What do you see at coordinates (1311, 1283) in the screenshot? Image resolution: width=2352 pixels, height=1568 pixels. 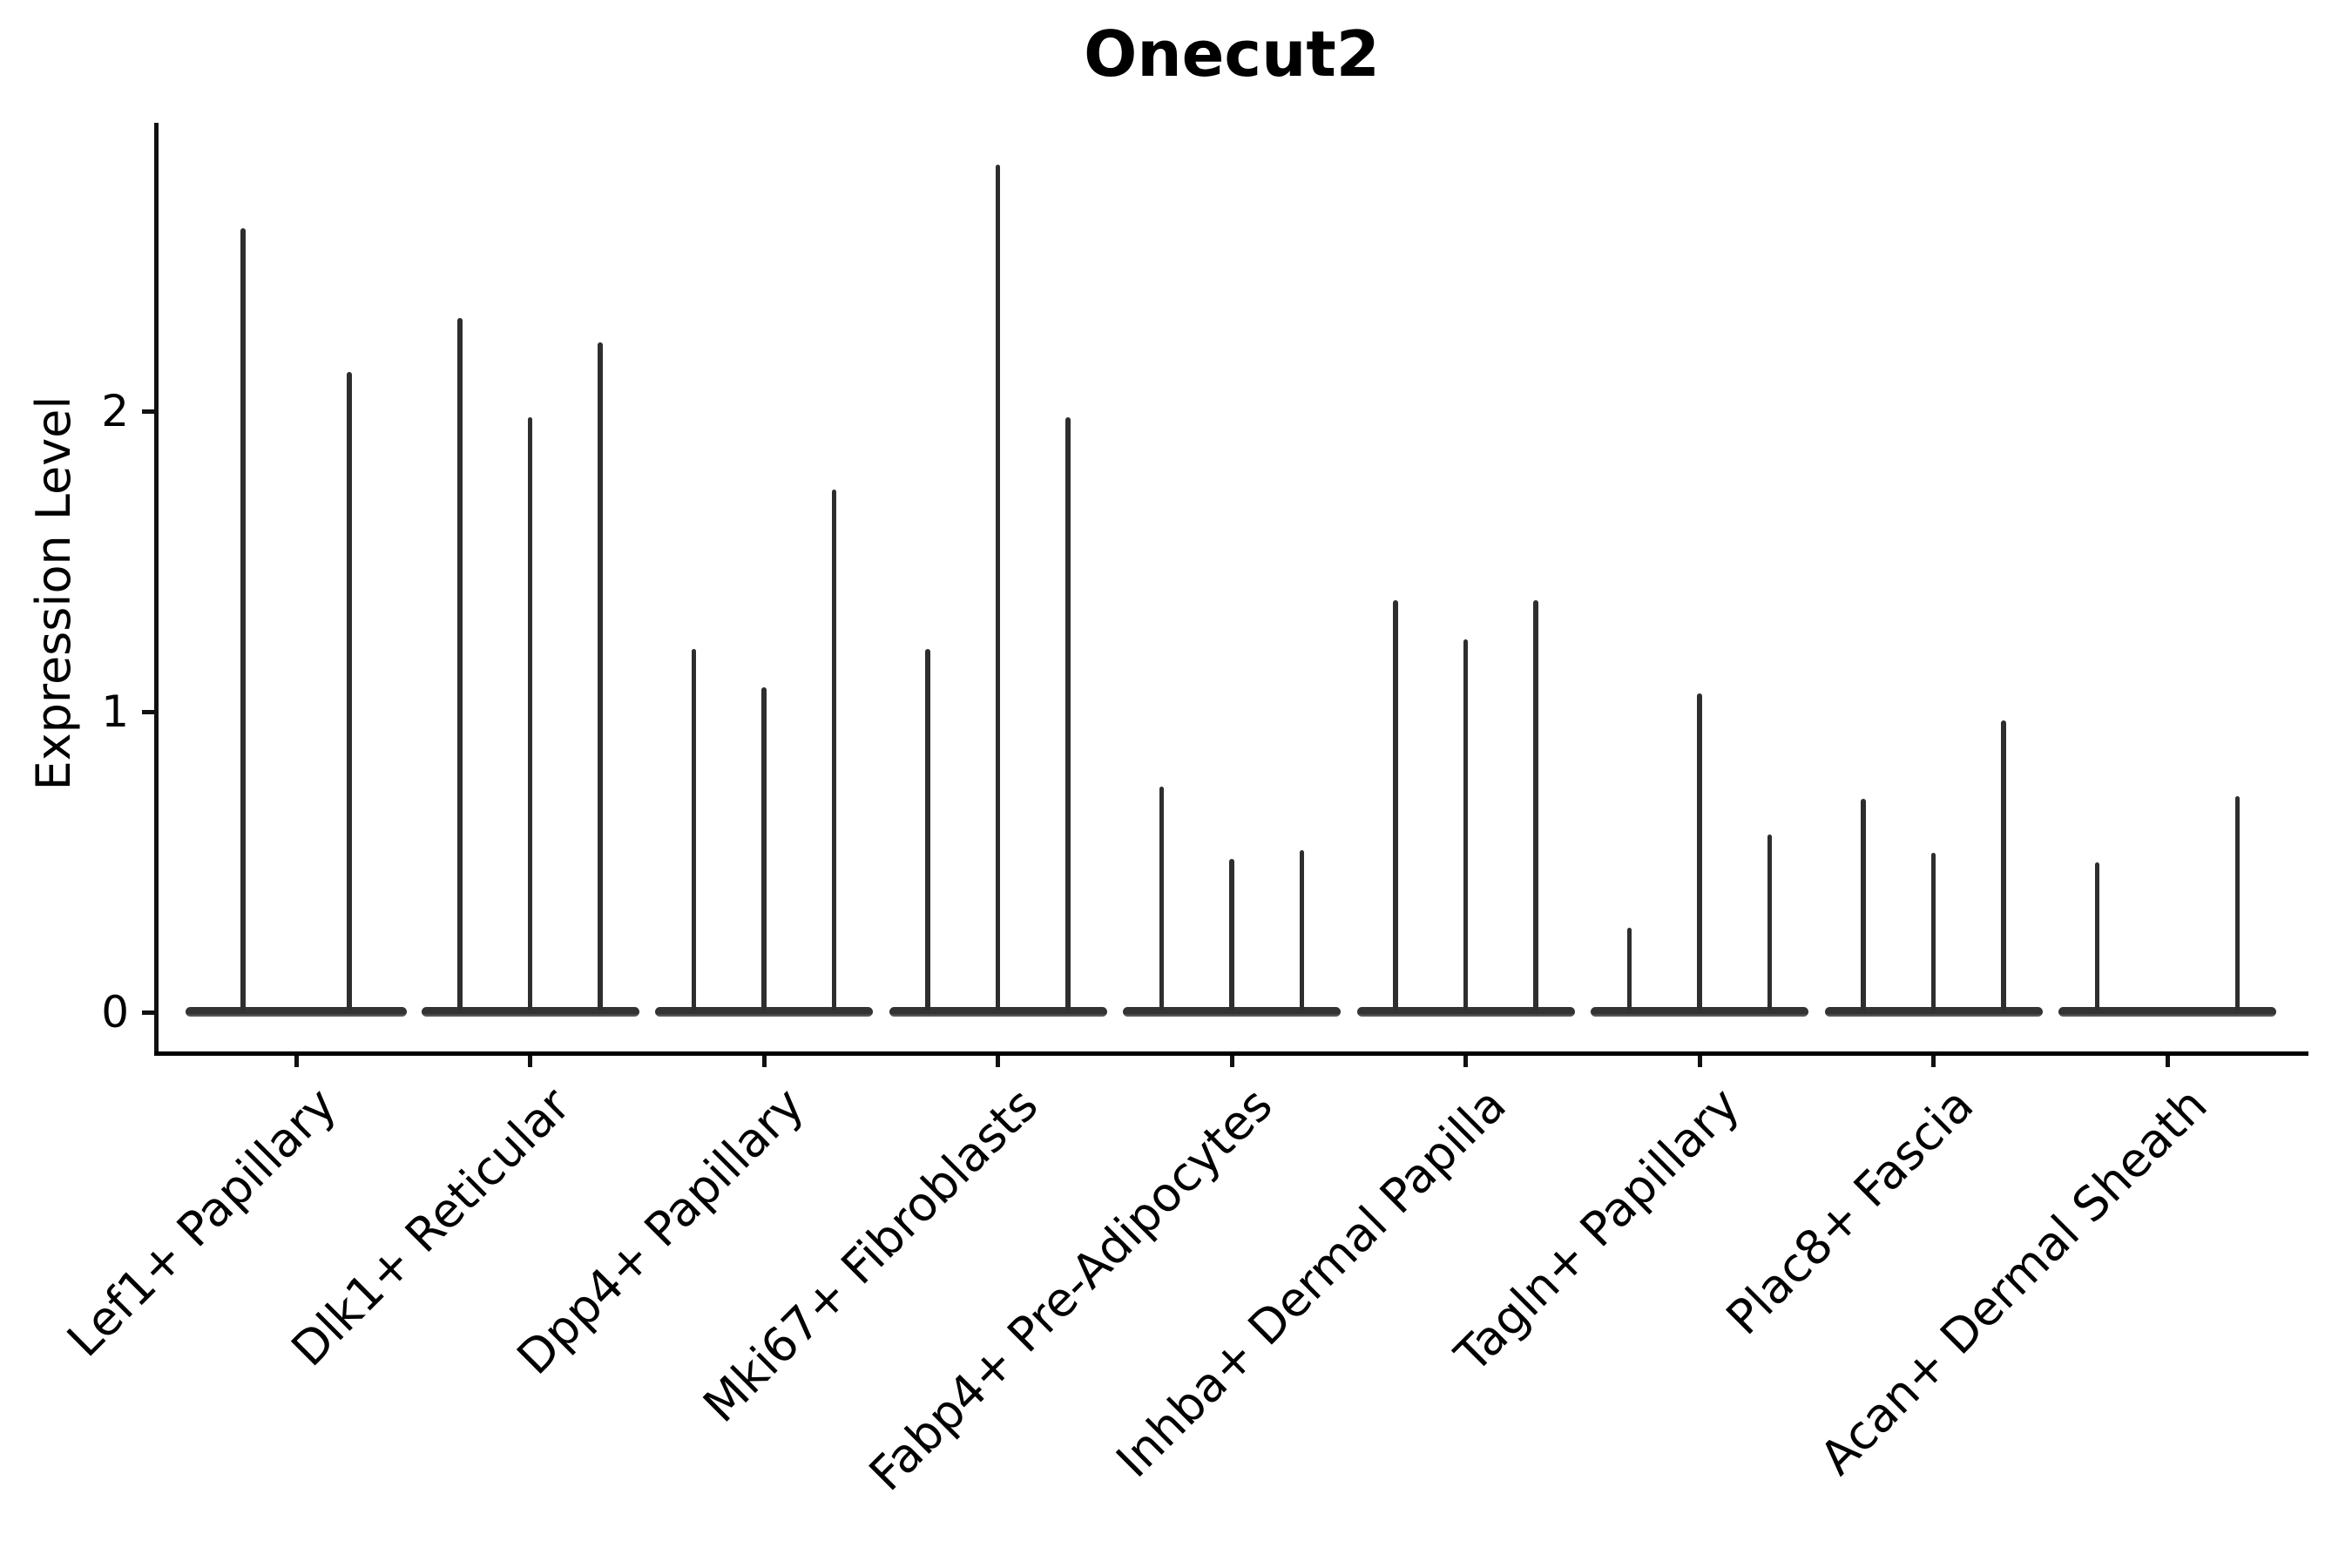 I see `x-tick-label: Inhba+ Dermal Papilla` at bounding box center [1311, 1283].